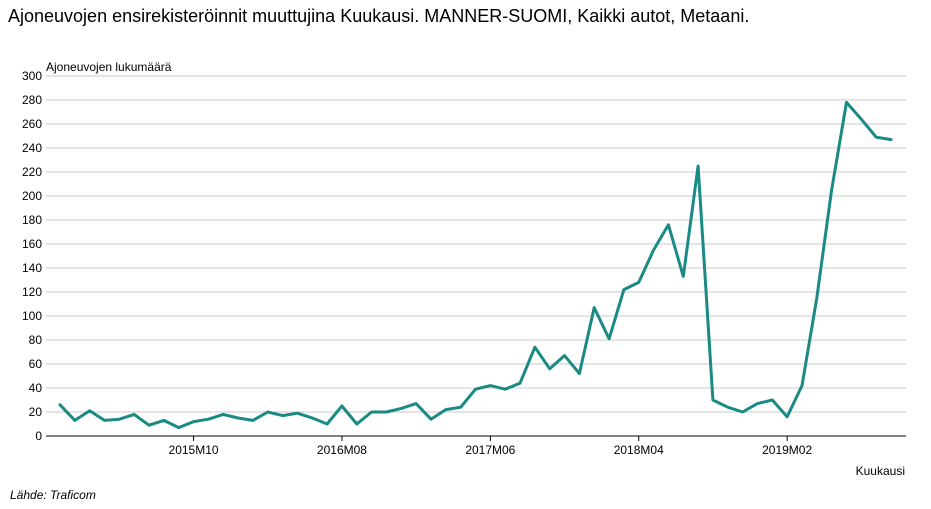 Image resolution: width=931 pixels, height=509 pixels. I want to click on y-axis-label: Ajoneuvojen lukumäärä, so click(109, 67).